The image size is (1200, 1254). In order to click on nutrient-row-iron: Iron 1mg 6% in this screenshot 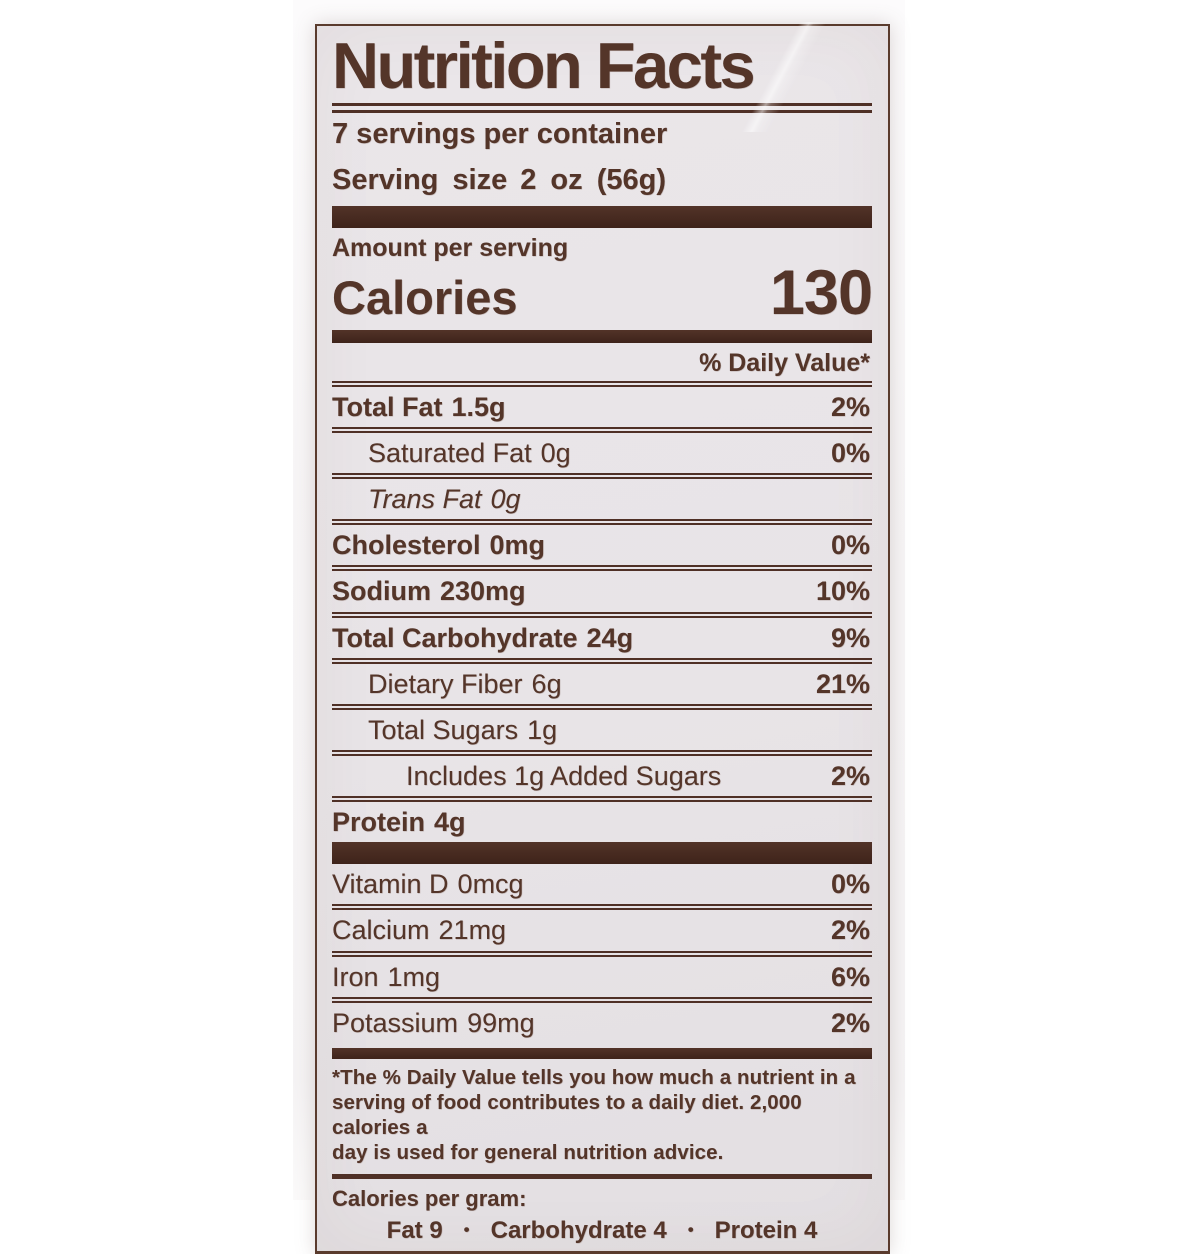, I will do `click(602, 980)`.